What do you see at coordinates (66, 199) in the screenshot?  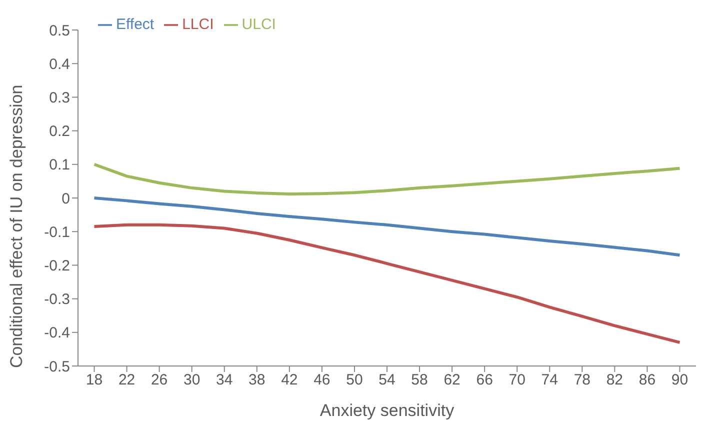 I see `y-tick-label: 0` at bounding box center [66, 199].